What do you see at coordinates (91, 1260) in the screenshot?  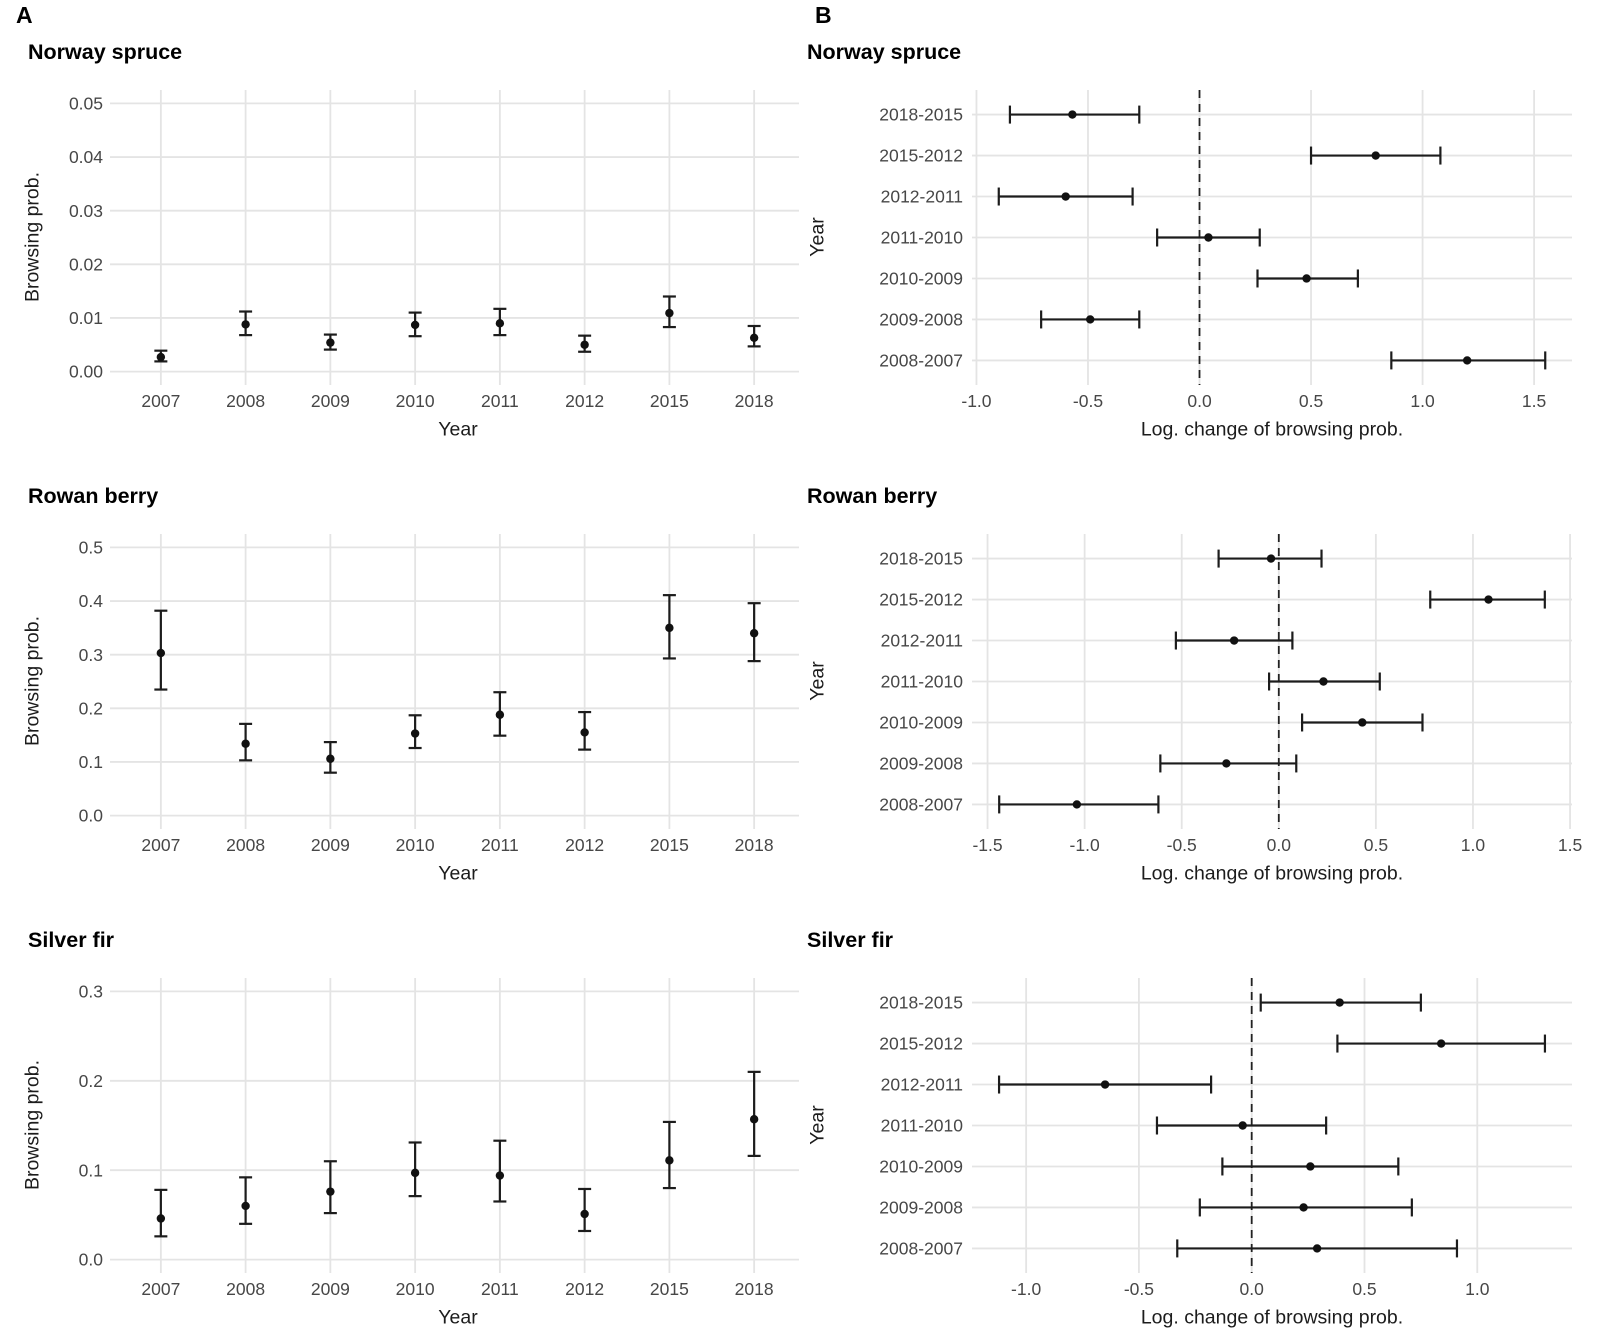 I see `y-tick-label: 0.0` at bounding box center [91, 1260].